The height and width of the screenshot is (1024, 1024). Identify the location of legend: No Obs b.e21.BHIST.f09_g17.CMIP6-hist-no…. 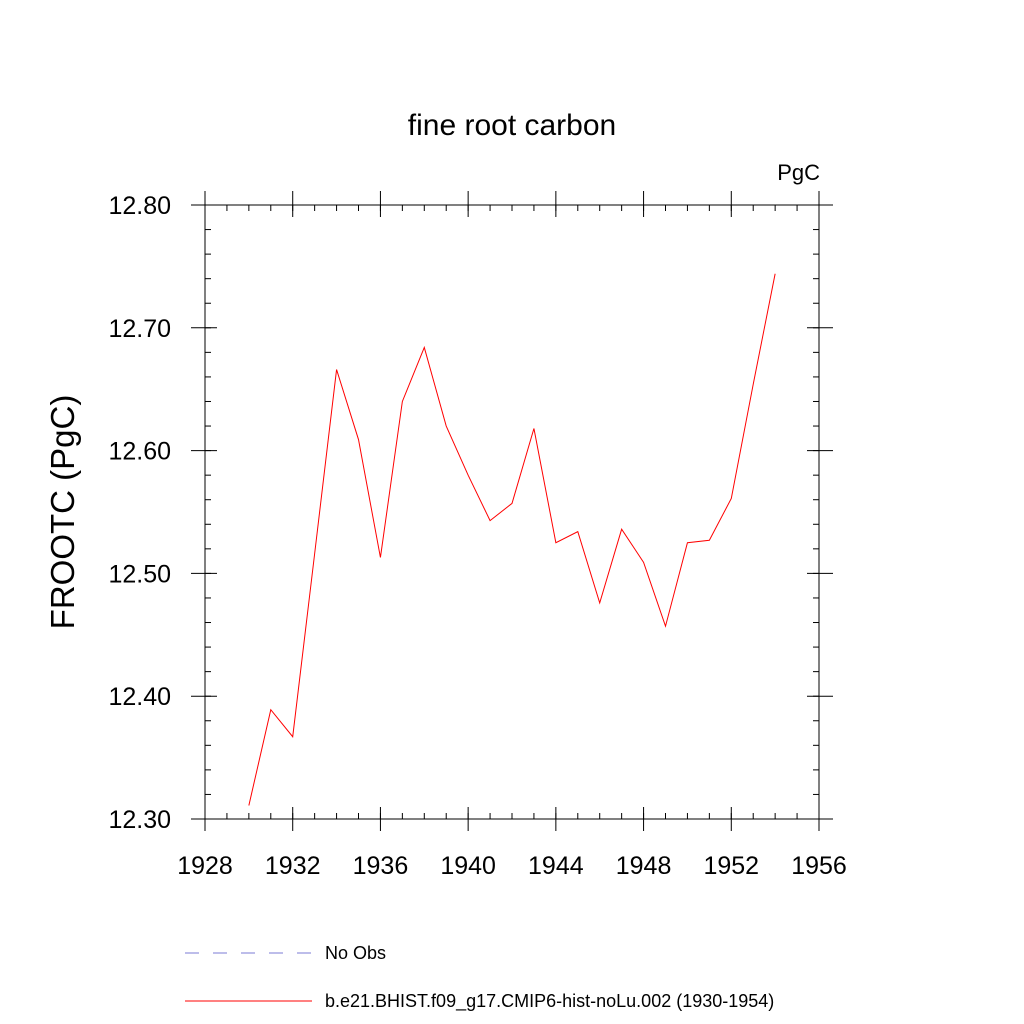
(479, 977).